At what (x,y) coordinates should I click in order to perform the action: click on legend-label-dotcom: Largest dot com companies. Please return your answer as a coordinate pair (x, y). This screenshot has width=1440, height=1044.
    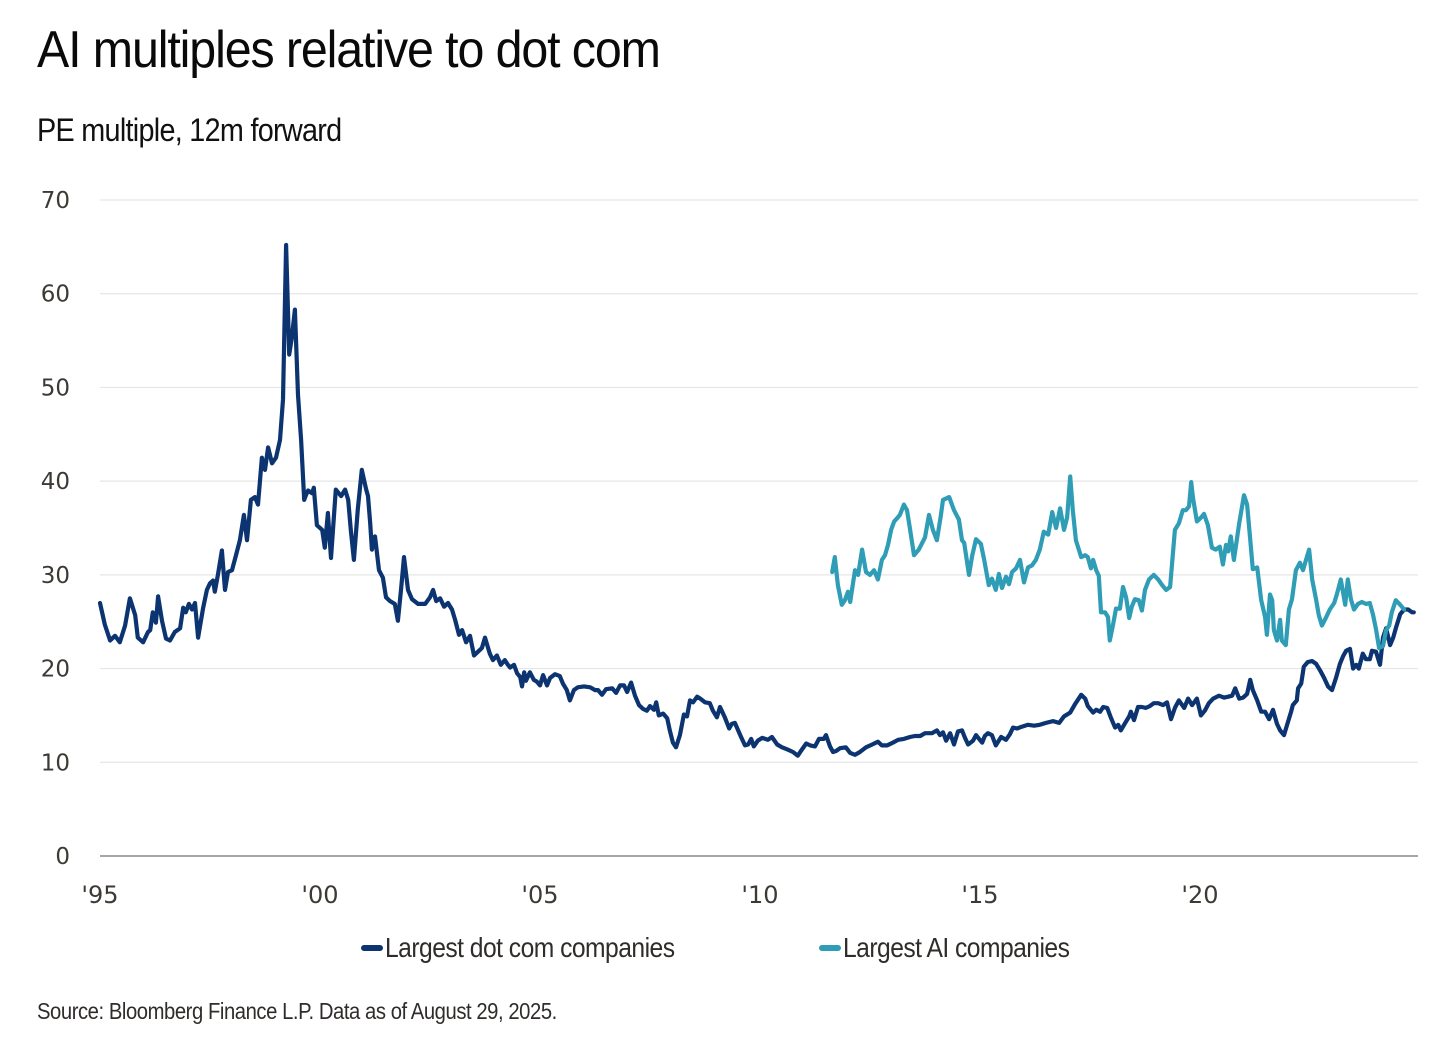
    Looking at the image, I should click on (530, 947).